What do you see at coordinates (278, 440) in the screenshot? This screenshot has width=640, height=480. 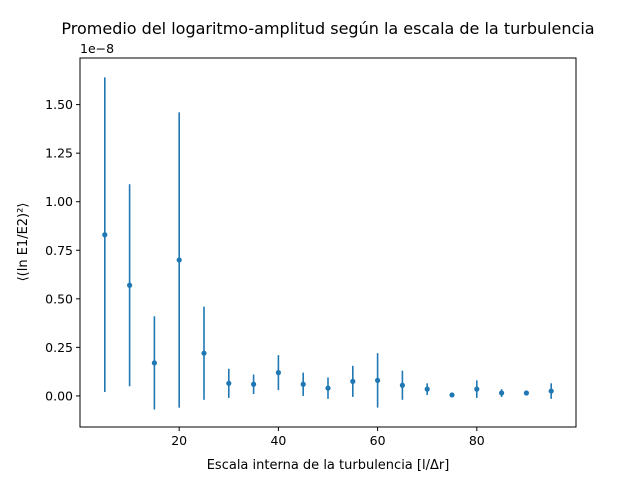 I see `x-tick-label: 40` at bounding box center [278, 440].